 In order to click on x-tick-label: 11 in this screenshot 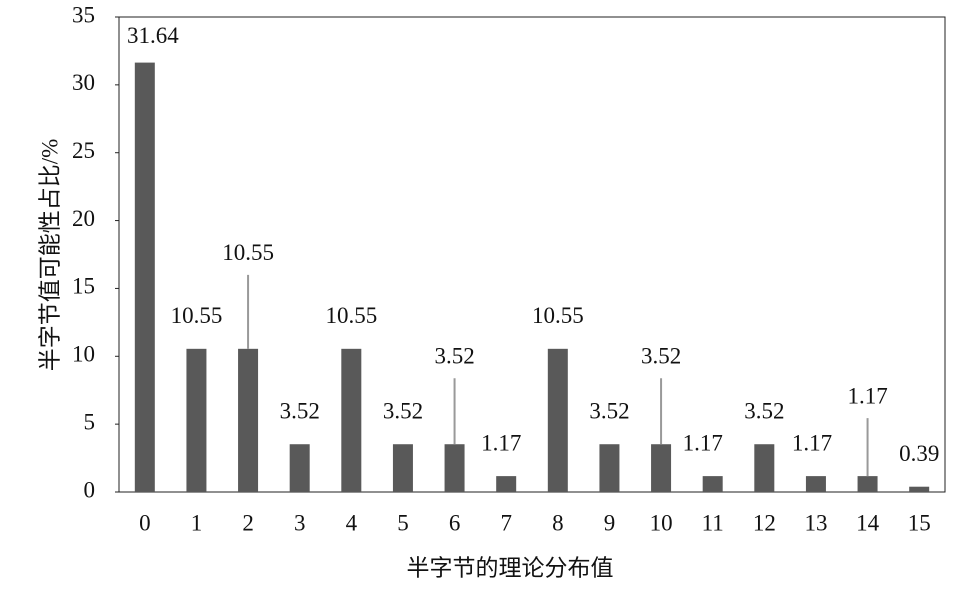, I will do `click(713, 522)`.